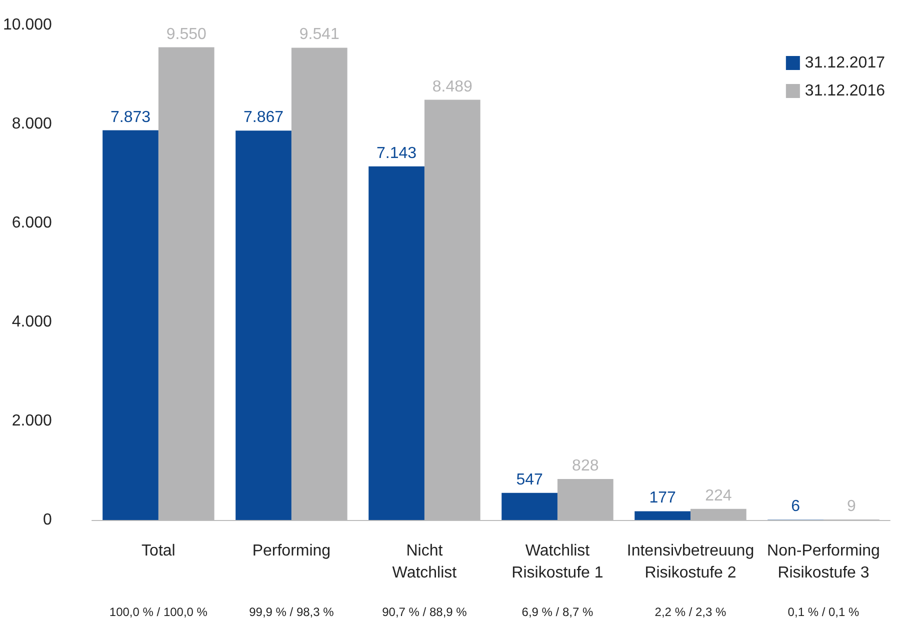 This screenshot has height=630, width=900. Describe the element at coordinates (662, 498) in the screenshot. I see `data-label: 177` at that location.